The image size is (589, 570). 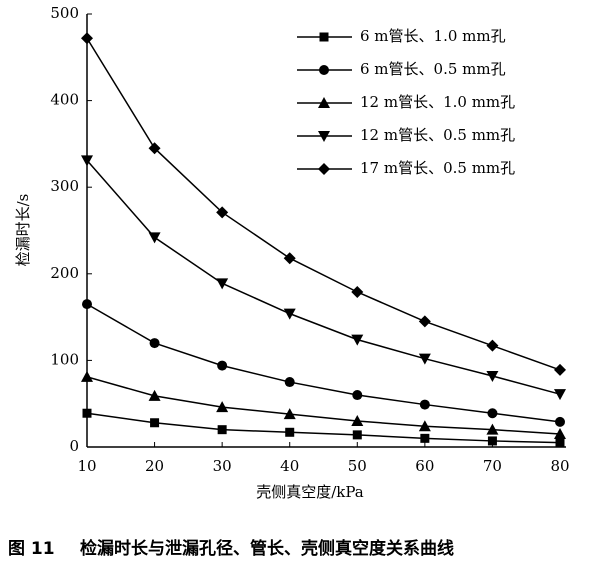 I want to click on y-tick-label: 100, so click(x=64, y=359).